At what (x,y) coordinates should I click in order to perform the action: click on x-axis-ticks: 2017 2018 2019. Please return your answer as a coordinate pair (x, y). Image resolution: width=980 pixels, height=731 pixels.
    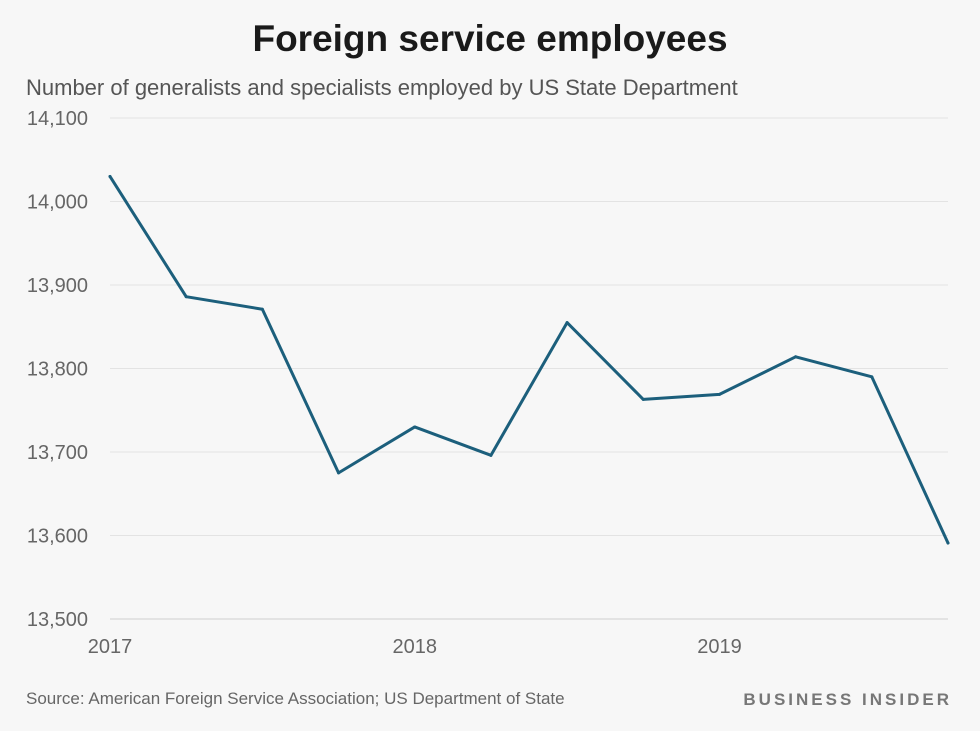
    Looking at the image, I should click on (415, 647).